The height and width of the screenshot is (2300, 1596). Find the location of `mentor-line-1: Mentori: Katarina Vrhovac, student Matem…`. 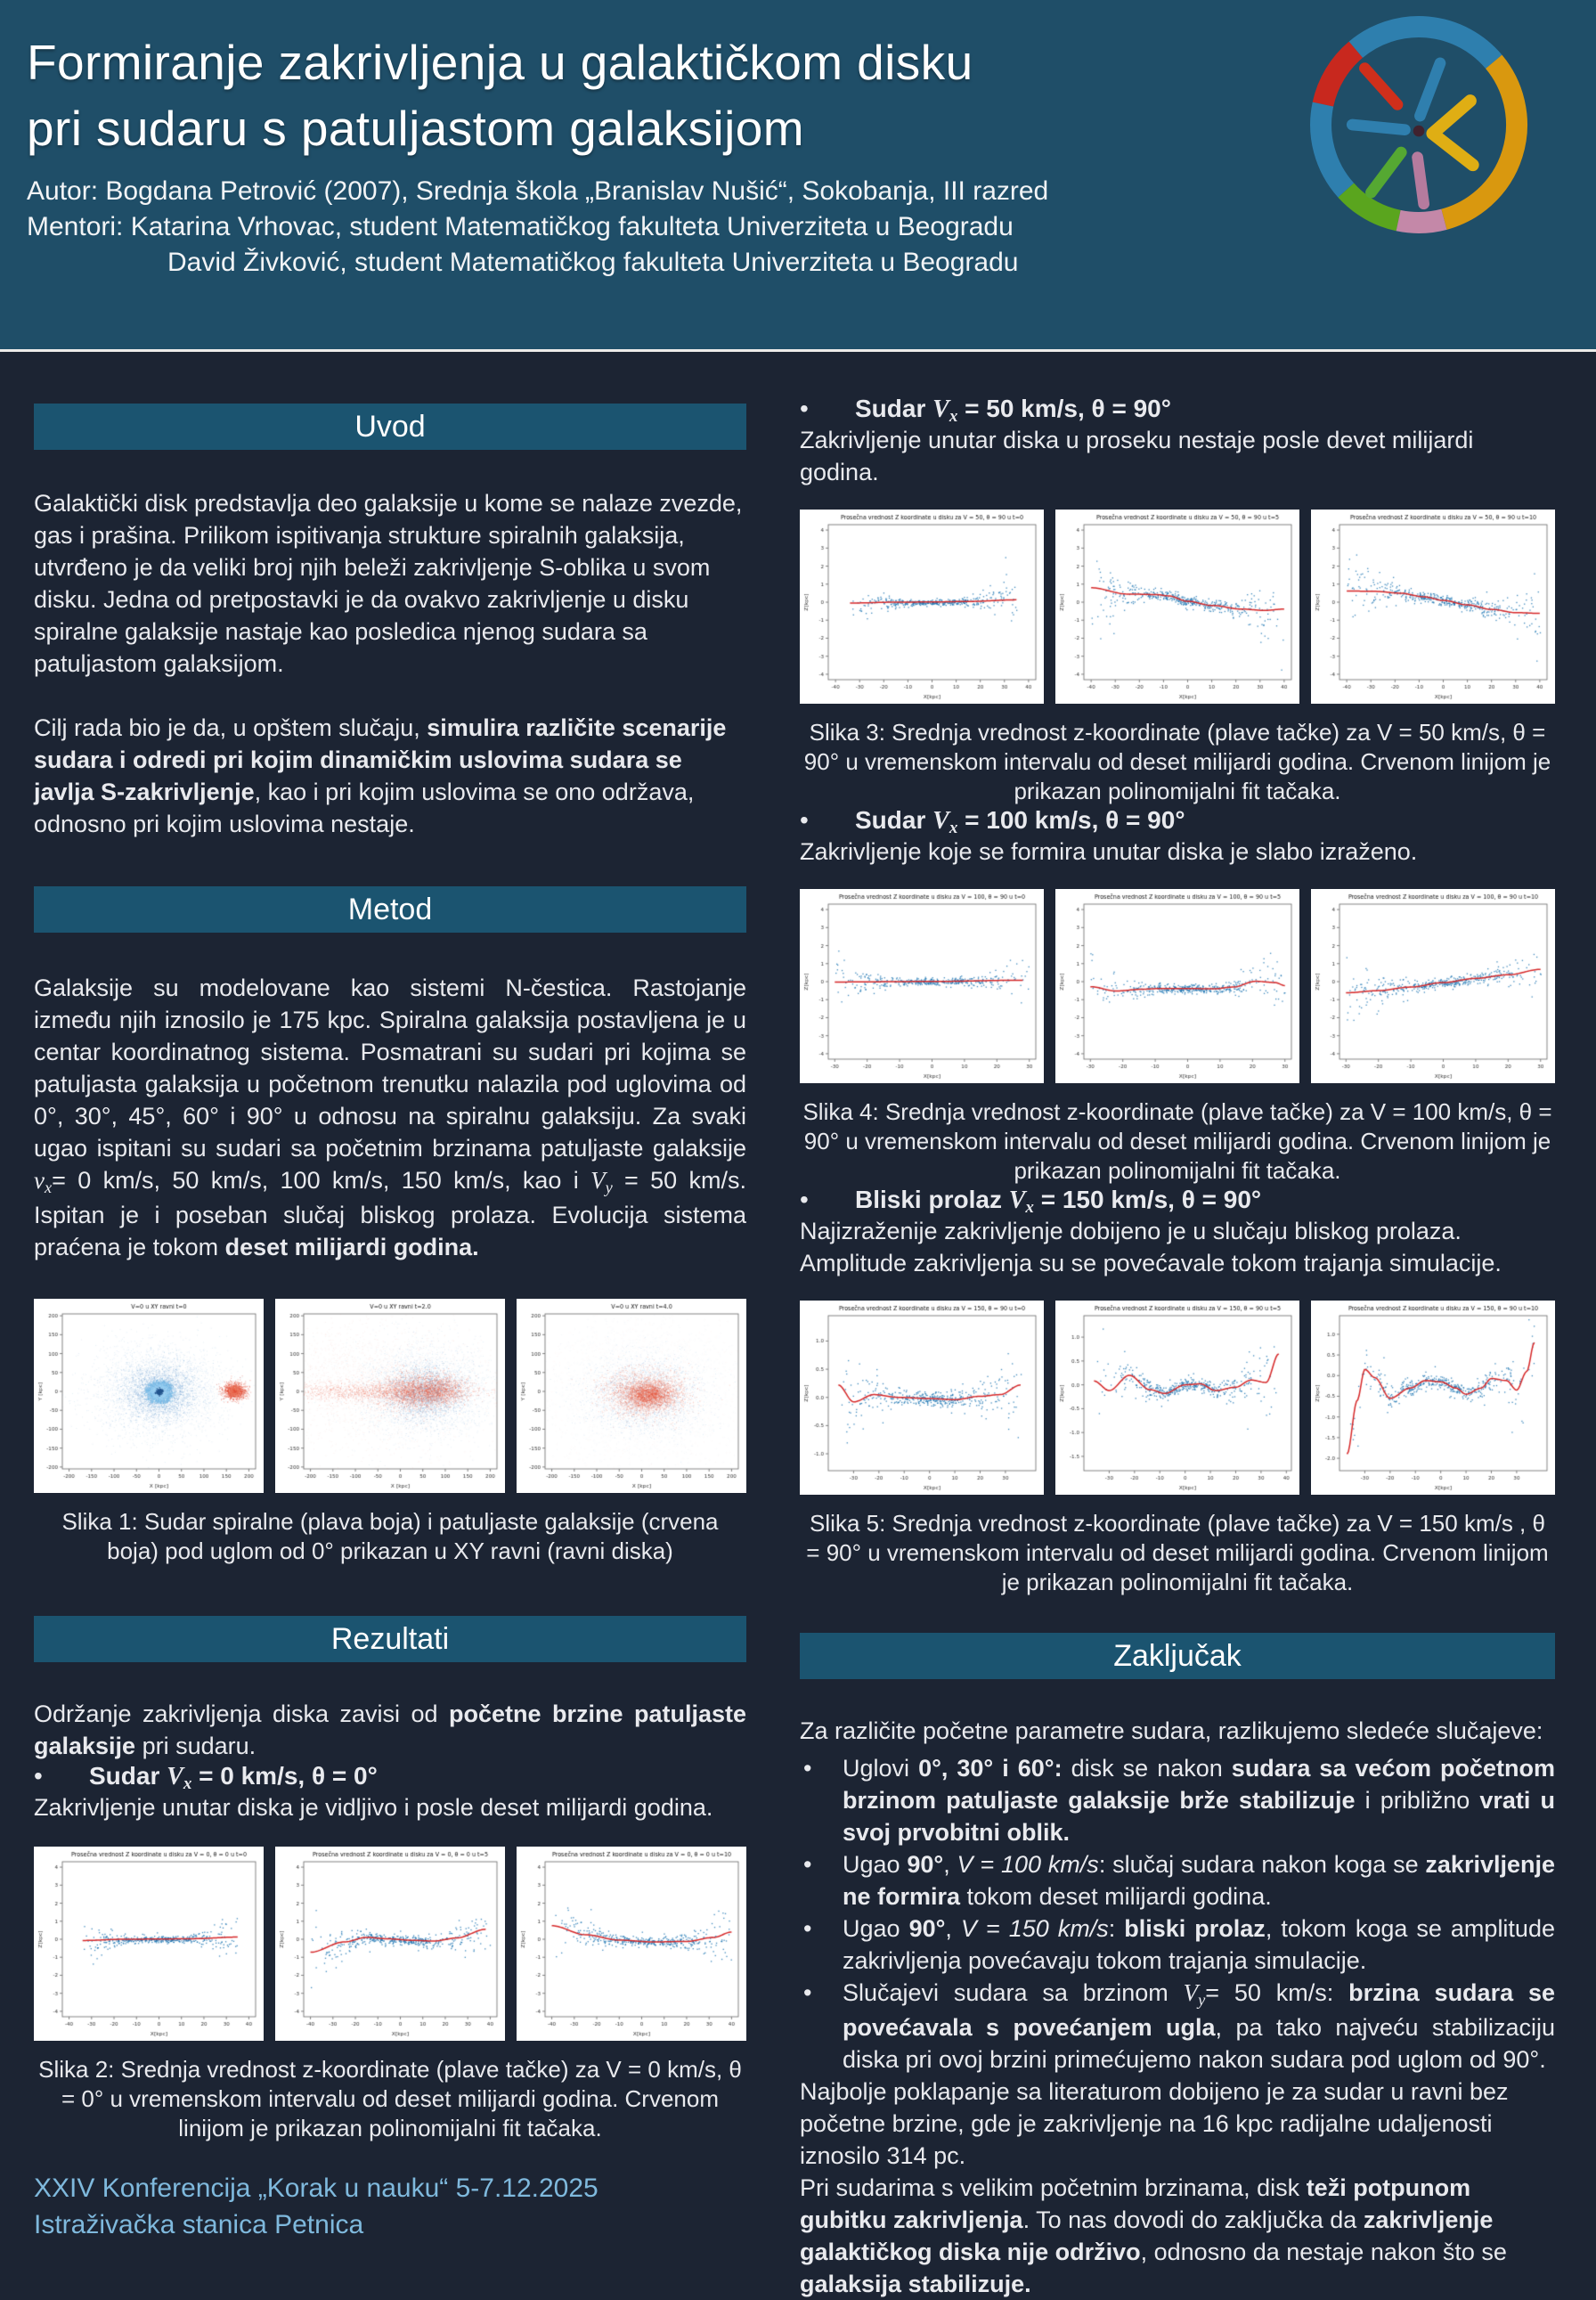

mentor-line-1: Mentori: Katarina Vrhovac, student Matem… is located at coordinates (520, 226).